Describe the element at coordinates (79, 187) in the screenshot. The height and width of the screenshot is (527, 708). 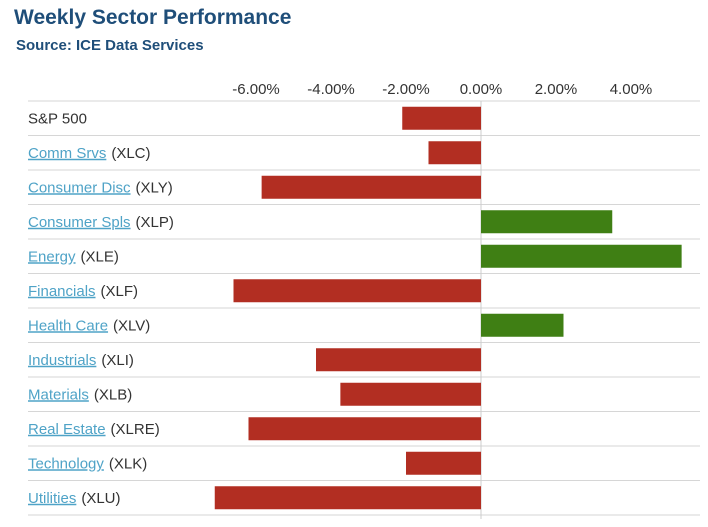
I see `category-name: Consumer Disc` at that location.